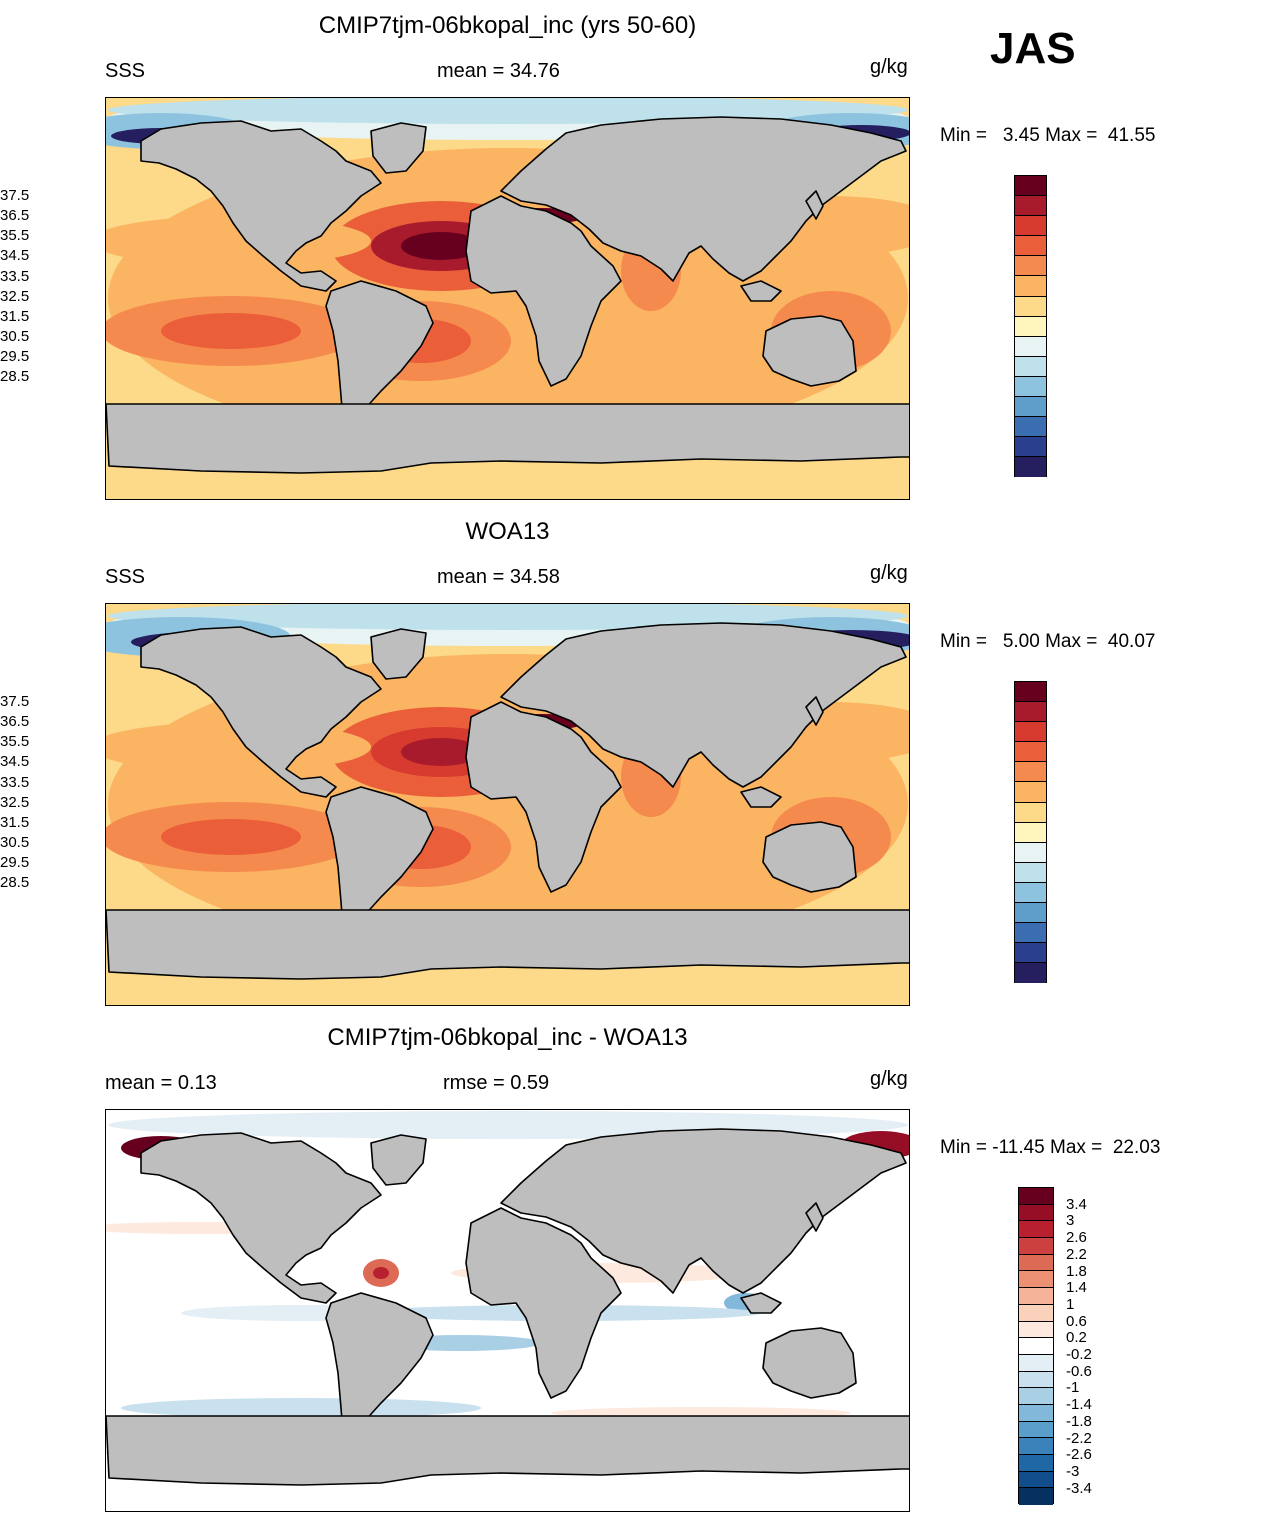 The height and width of the screenshot is (1519, 1285). Describe the element at coordinates (15, 782) in the screenshot. I see `colorbar-tick-label: 33.5` at that location.